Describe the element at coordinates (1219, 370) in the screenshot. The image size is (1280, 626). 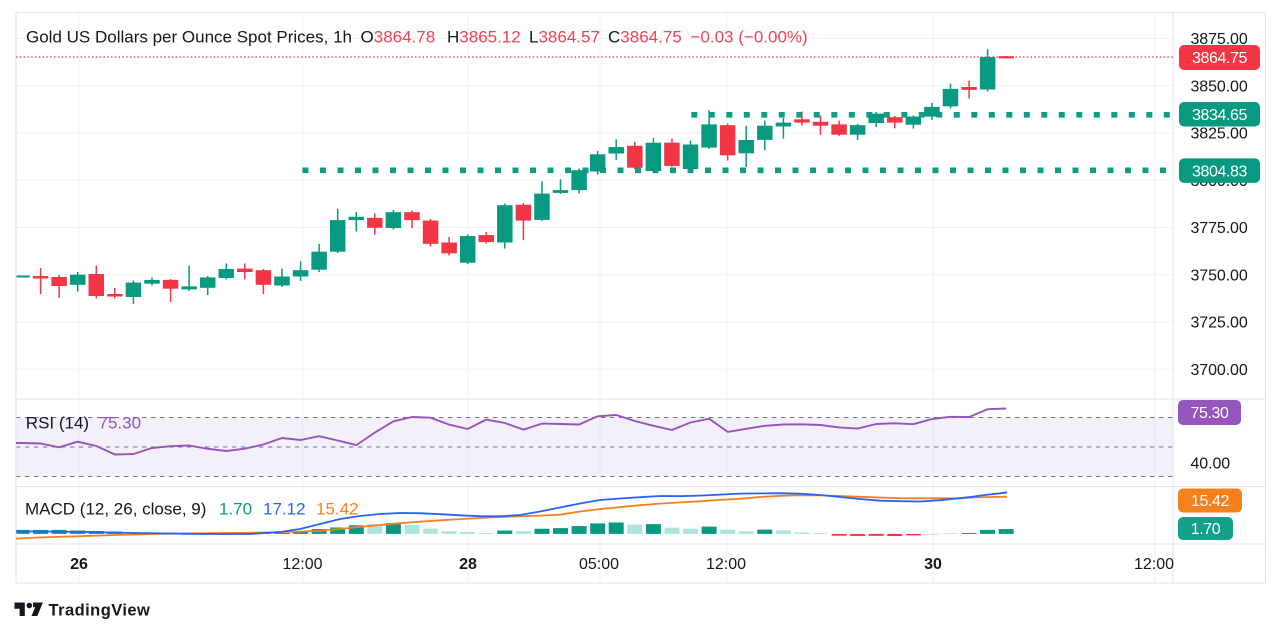
I see `svg-text: 3700.00` at that location.